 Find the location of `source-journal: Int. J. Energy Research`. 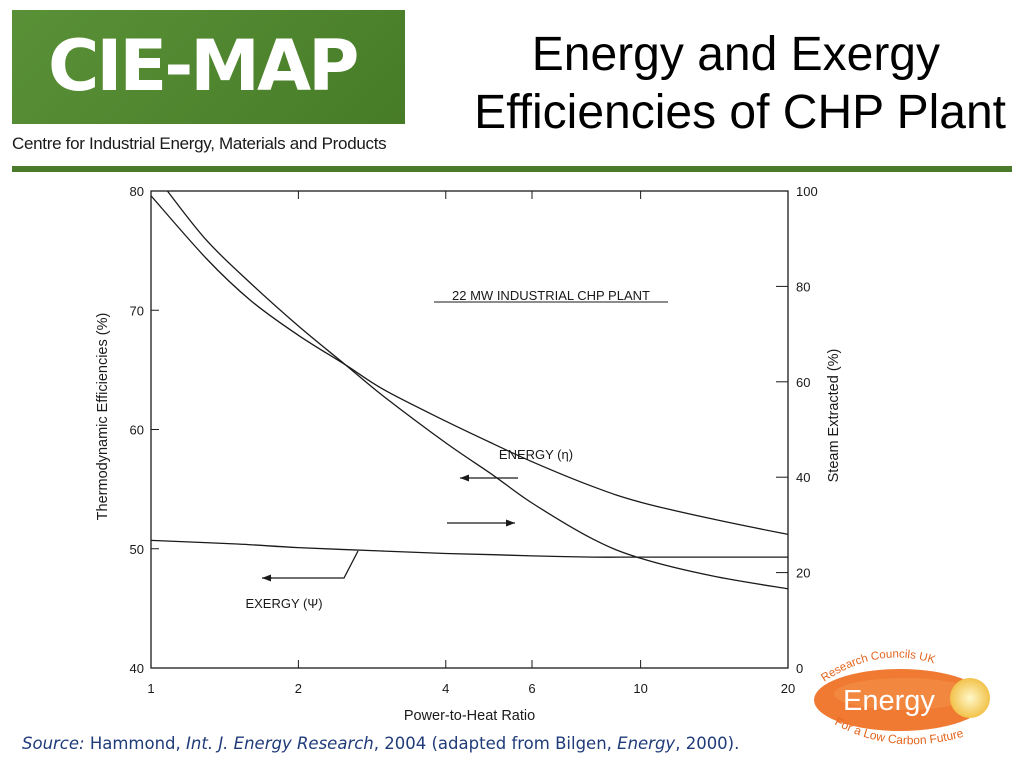

source-journal: Int. J. Energy Research is located at coordinates (280, 743).